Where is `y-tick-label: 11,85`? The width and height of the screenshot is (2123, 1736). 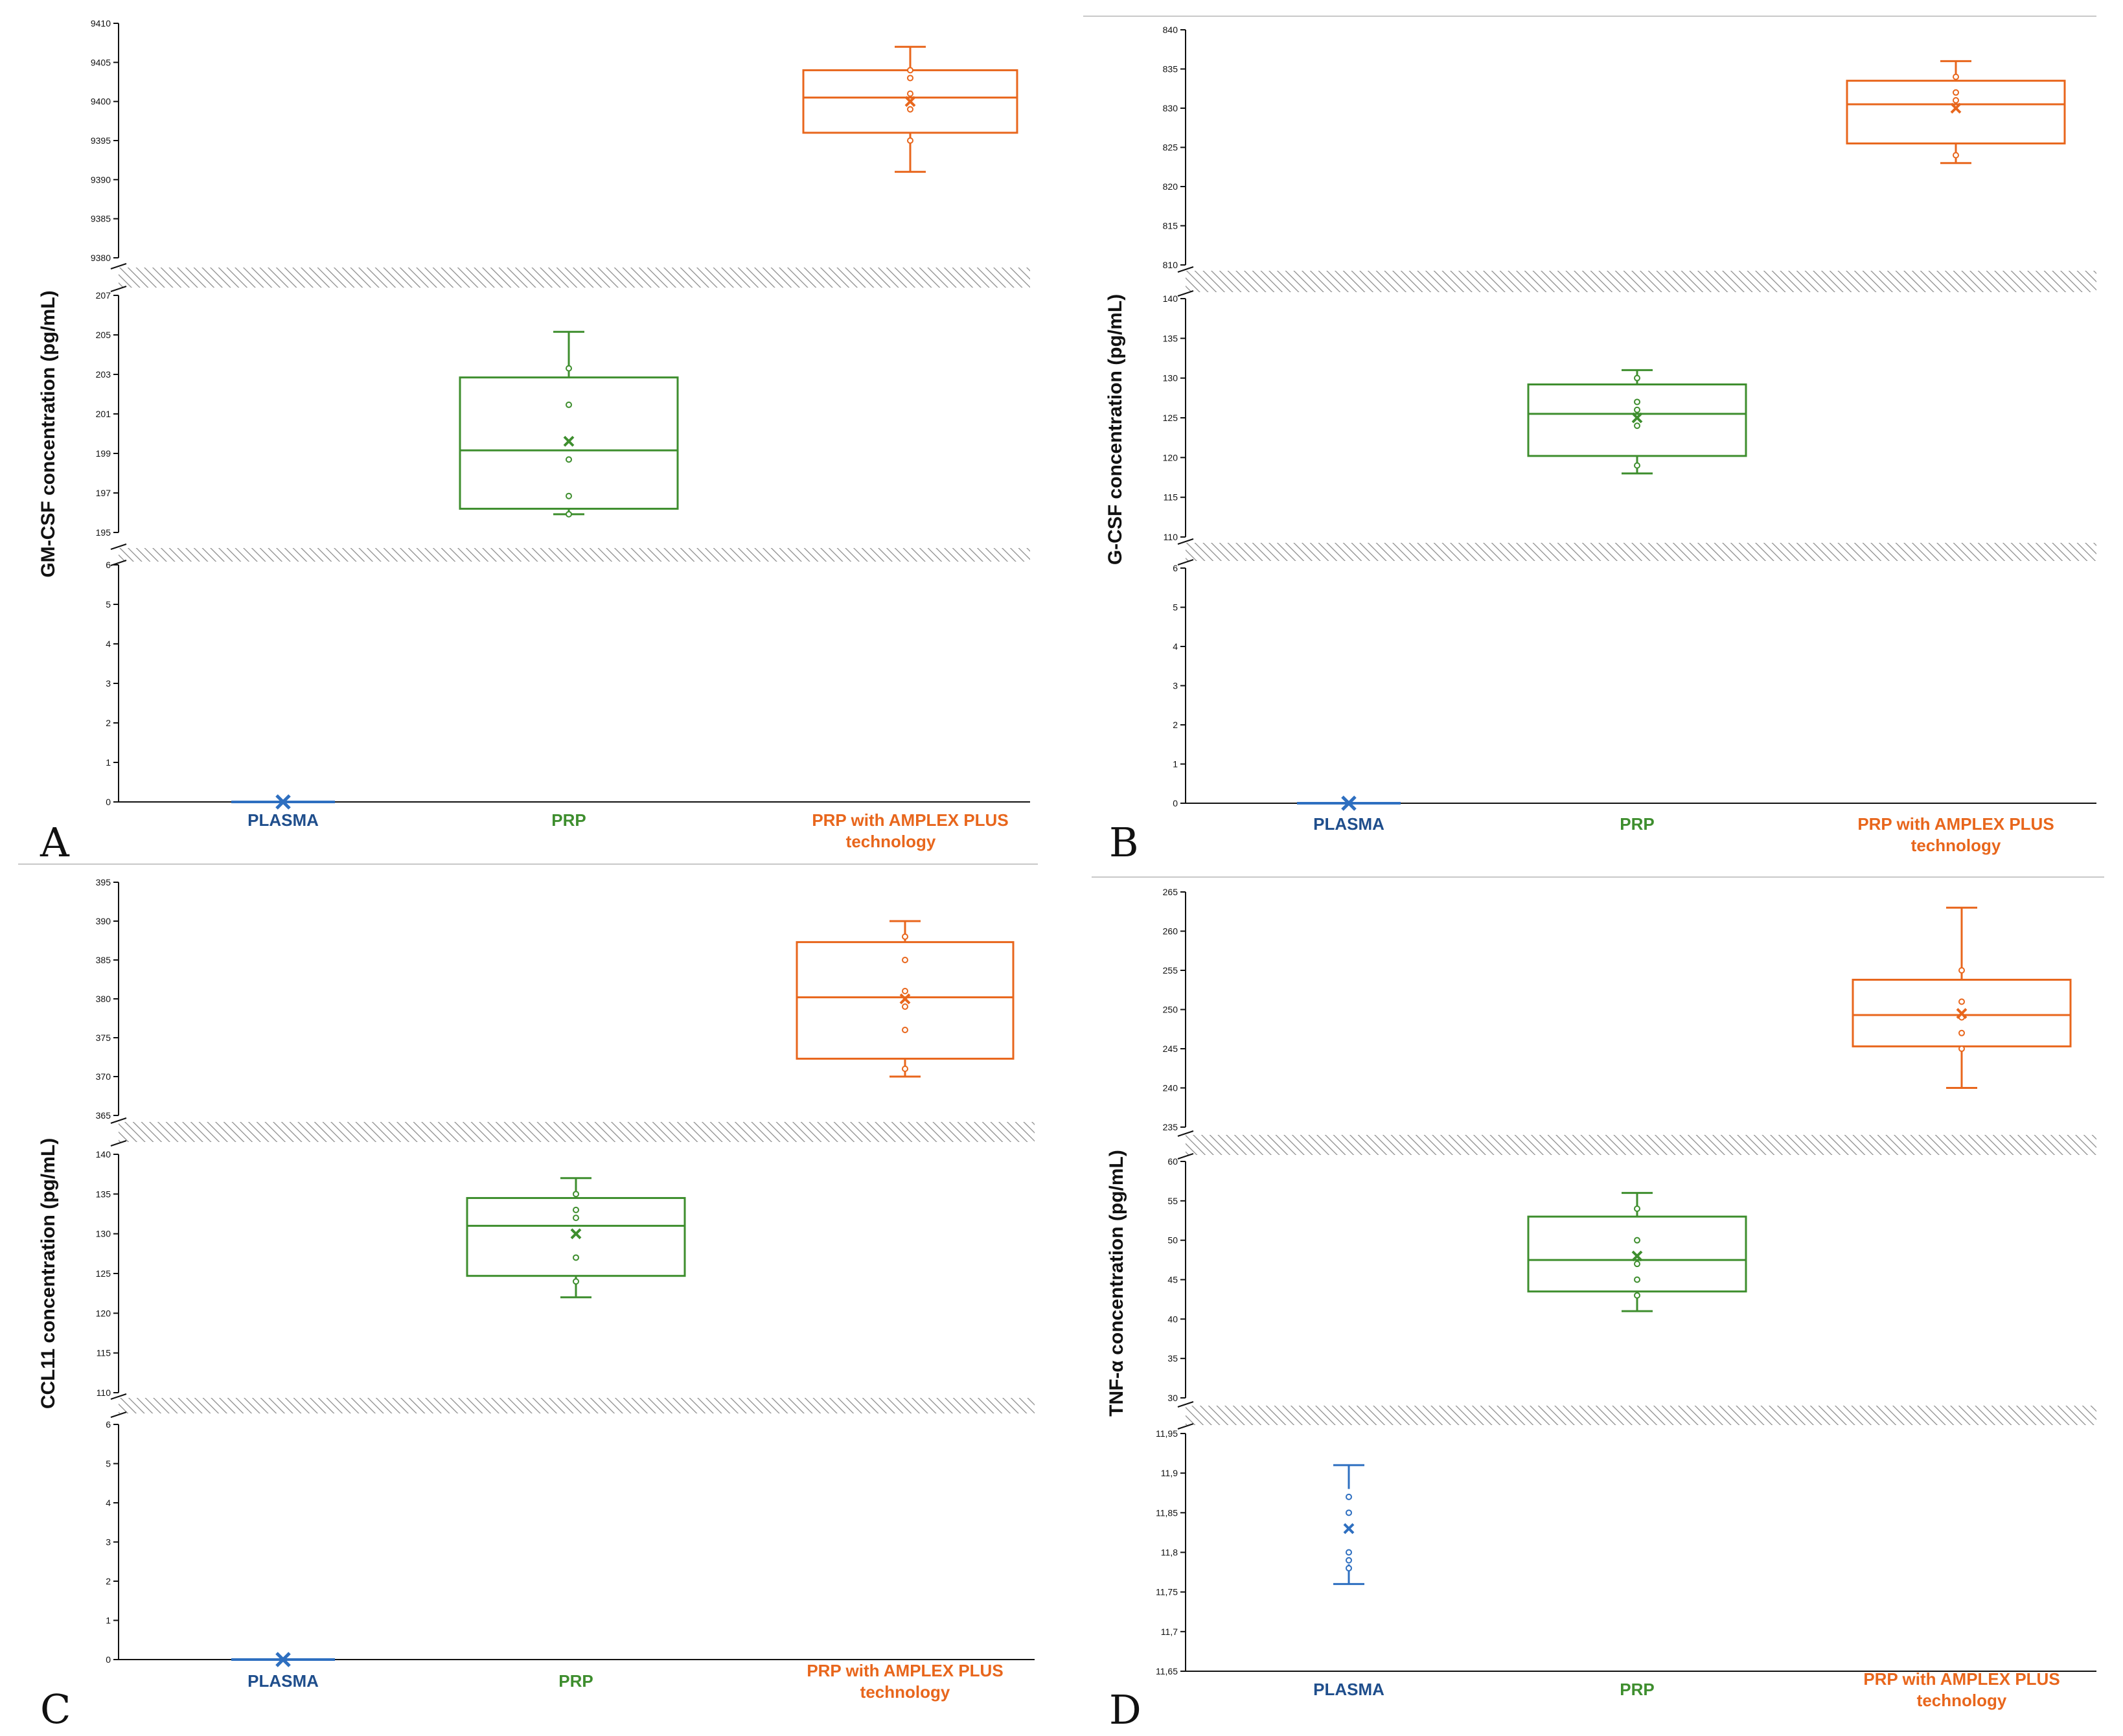
y-tick-label: 11,85 is located at coordinates (1167, 1513).